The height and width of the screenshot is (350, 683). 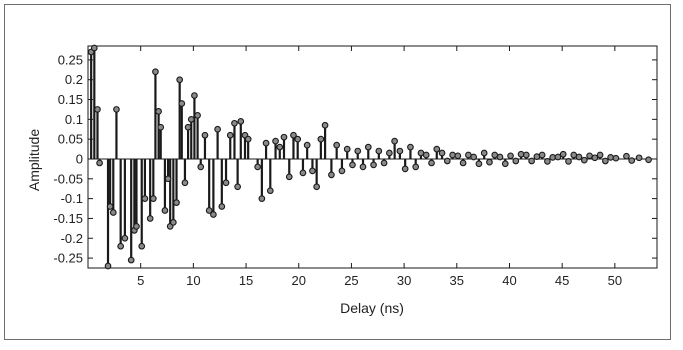 I want to click on y-tick-label: 0, so click(x=79, y=158).